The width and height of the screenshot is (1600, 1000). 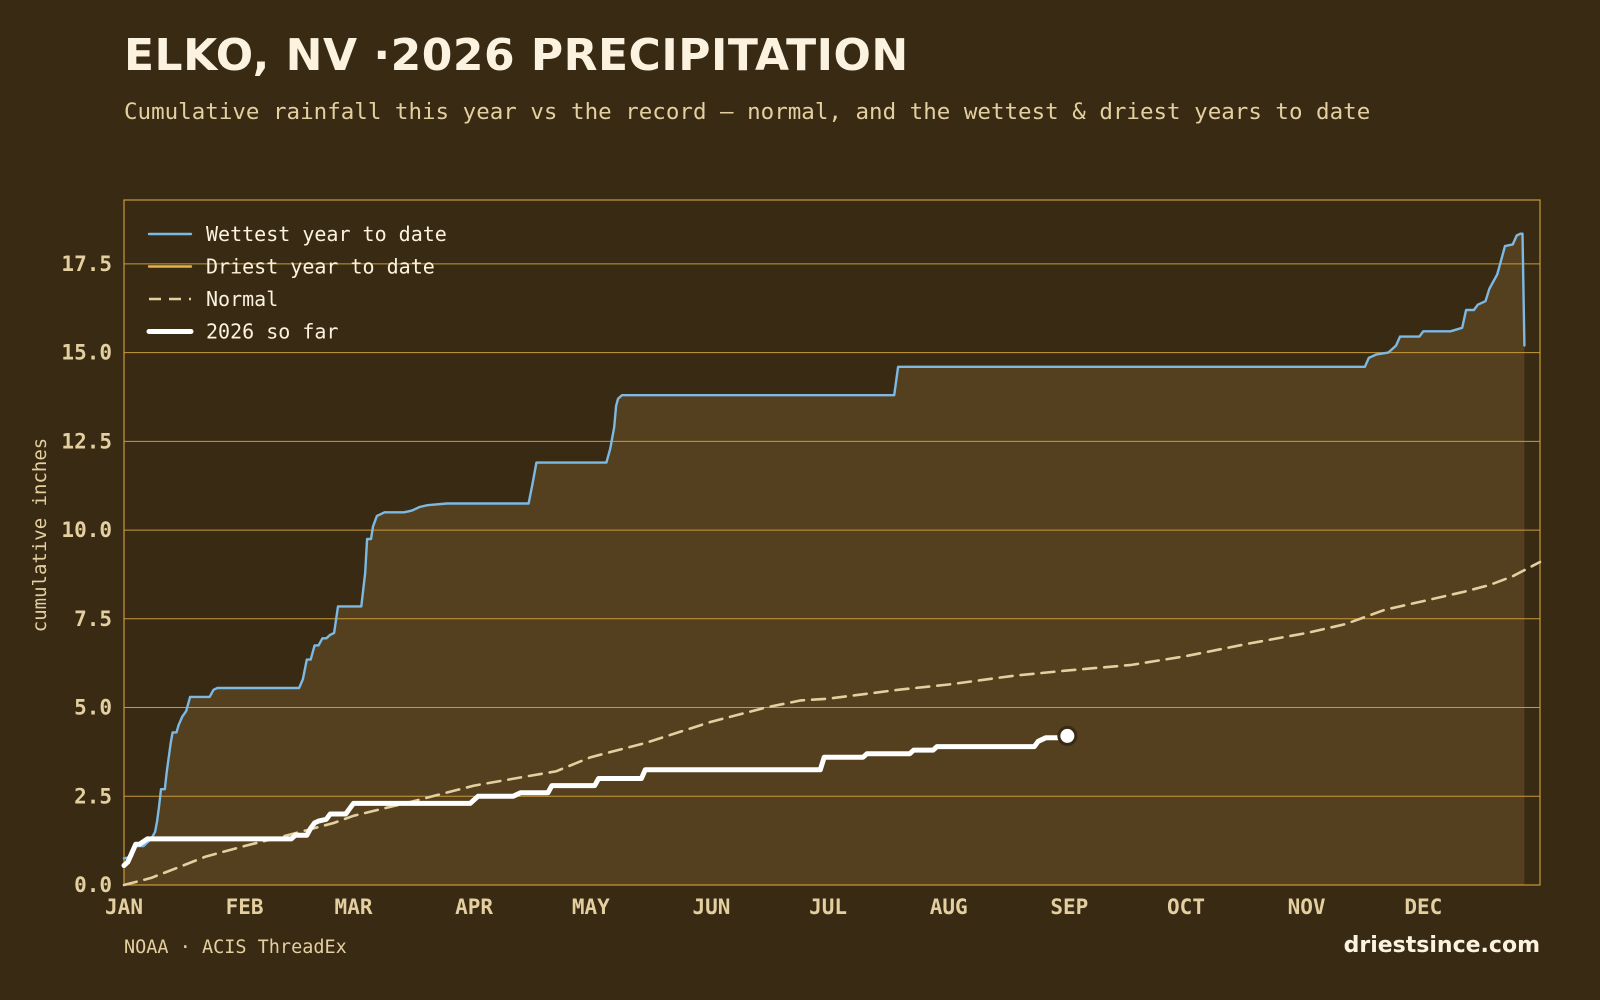 What do you see at coordinates (1067, 735) in the screenshot?
I see `current-value-marker` at bounding box center [1067, 735].